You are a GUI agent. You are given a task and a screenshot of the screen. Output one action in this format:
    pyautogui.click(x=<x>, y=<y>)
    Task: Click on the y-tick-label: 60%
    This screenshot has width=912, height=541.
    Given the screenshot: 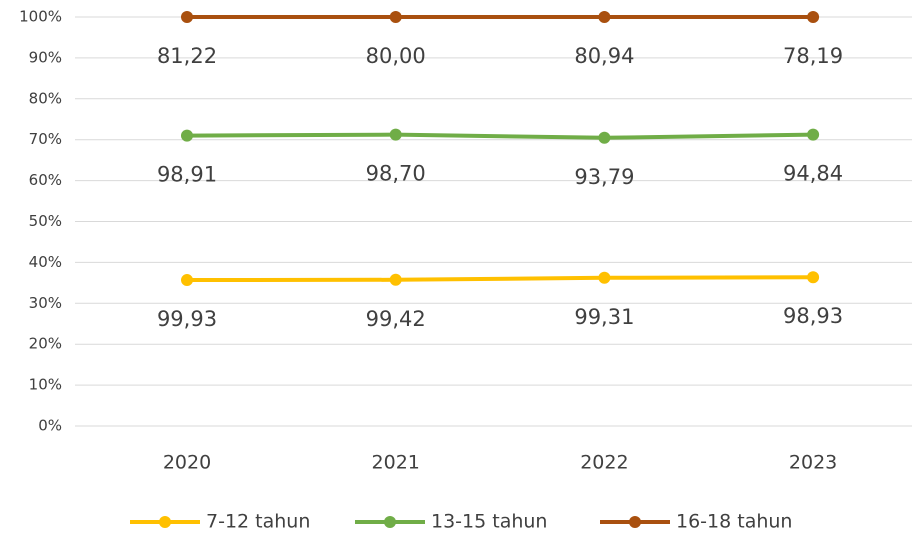 What is the action you would take?
    pyautogui.click(x=45, y=180)
    